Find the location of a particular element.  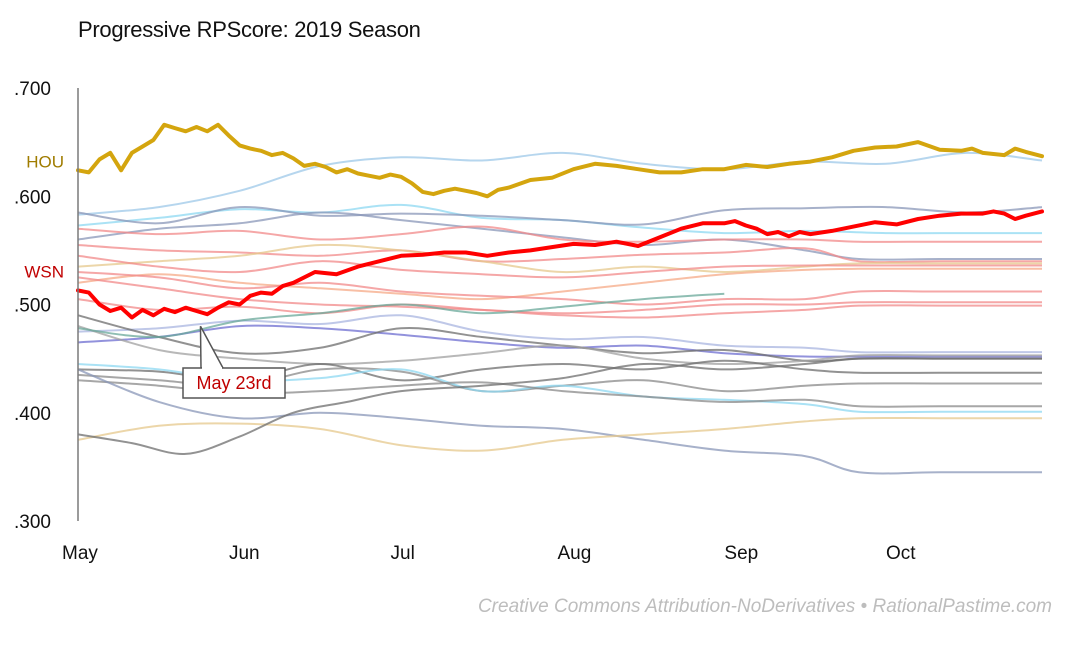

team-label-wsn: WSN is located at coordinates (44, 271).